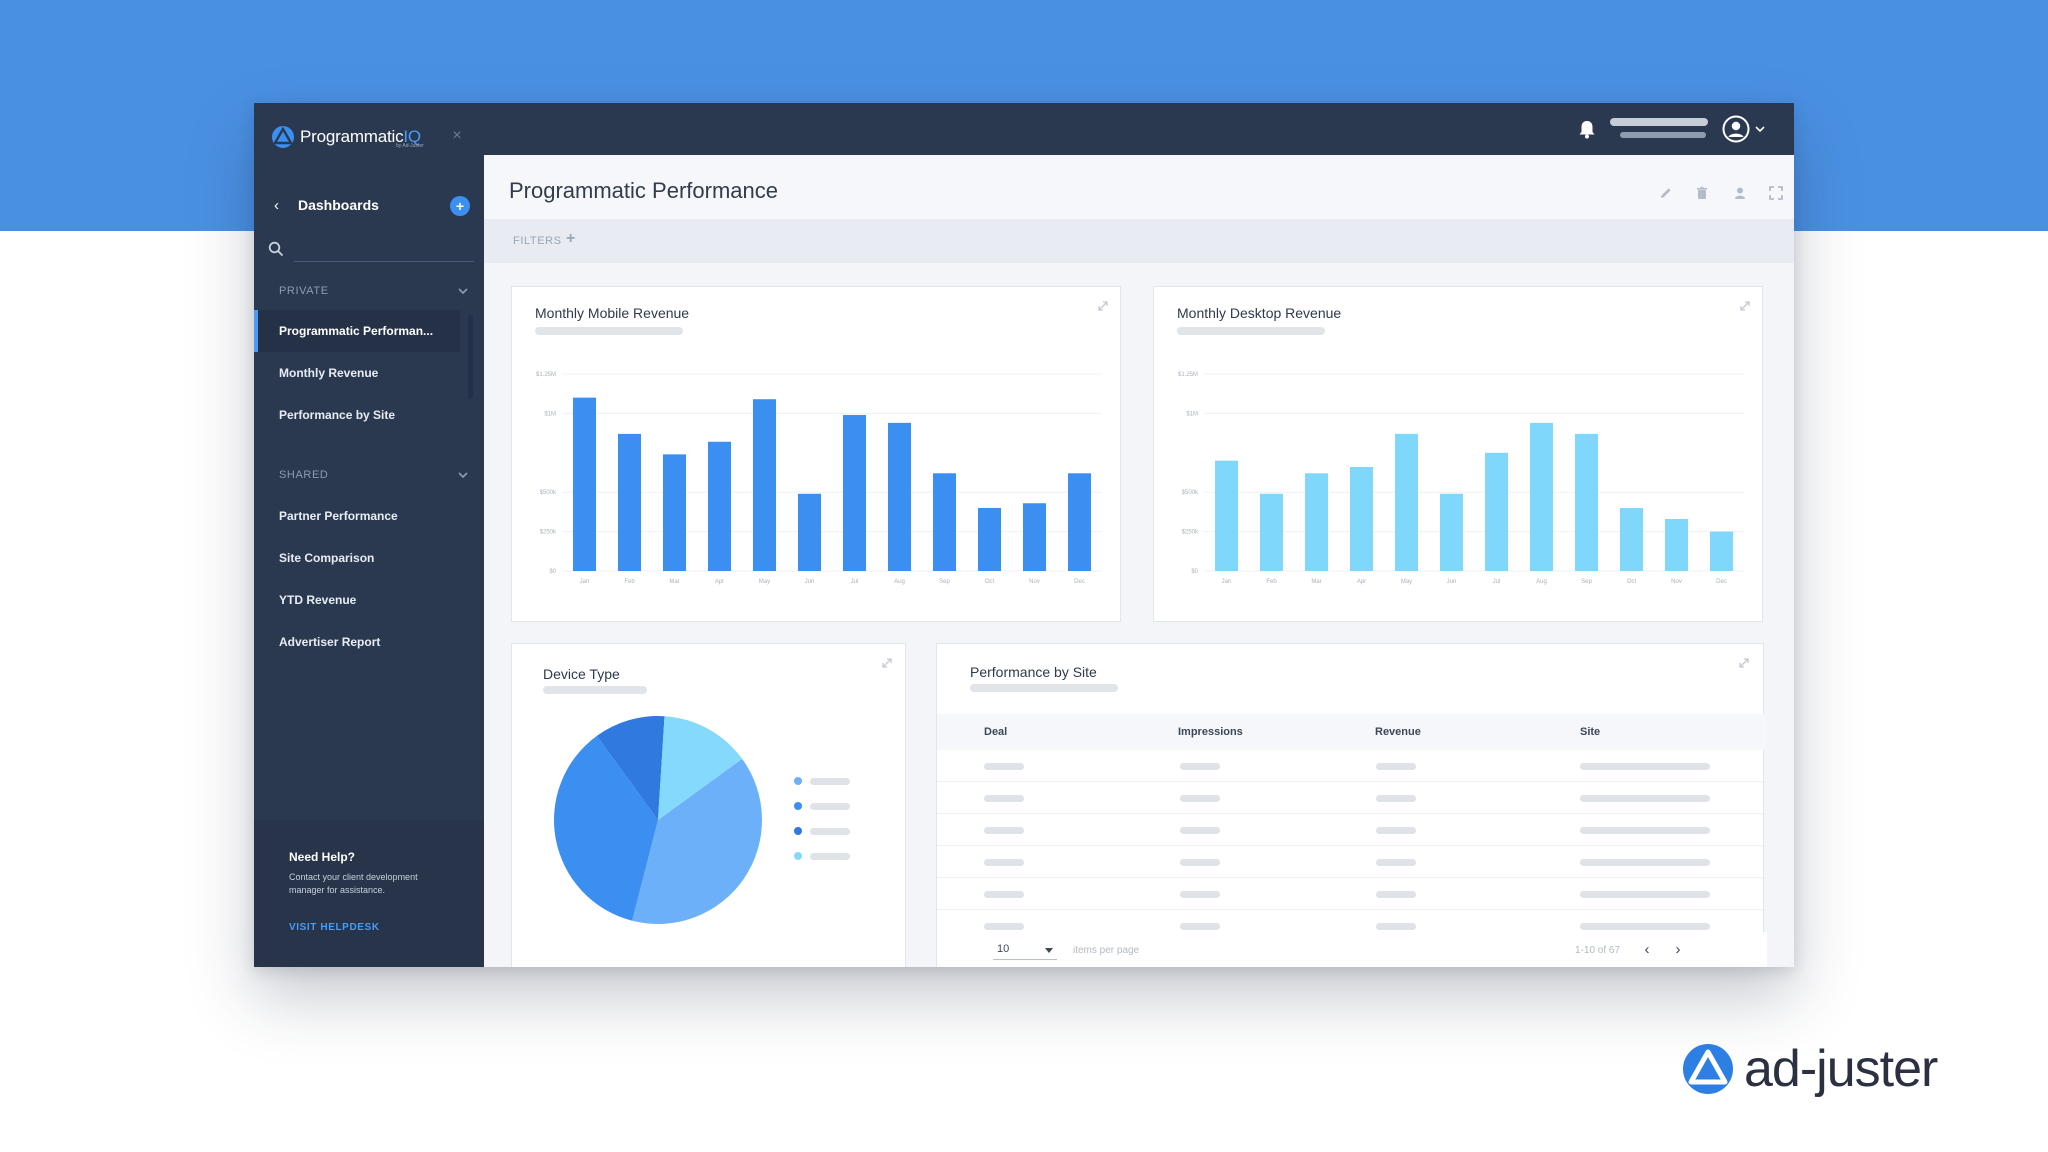 Image resolution: width=2048 pixels, height=1152 pixels. Describe the element at coordinates (1702, 193) in the screenshot. I see `trash-icon` at that location.